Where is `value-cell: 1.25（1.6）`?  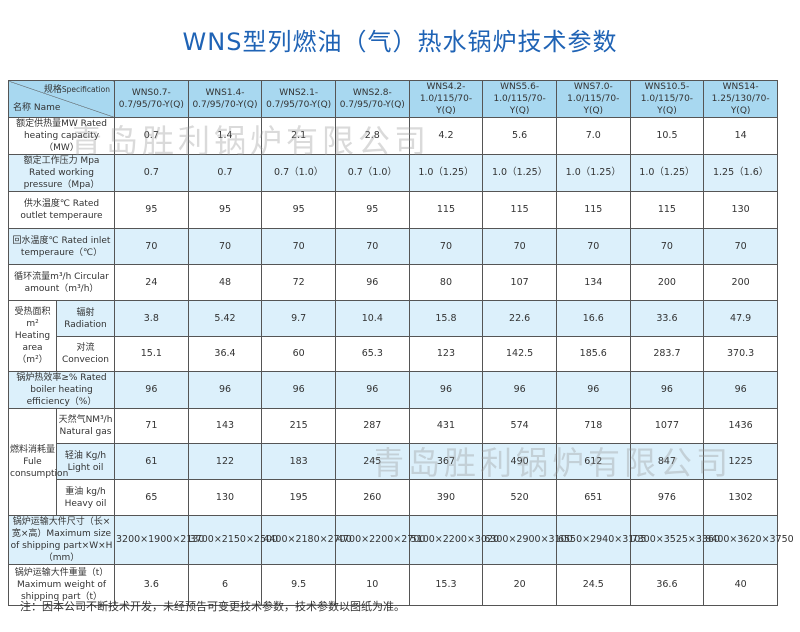 value-cell: 1.25（1.6） is located at coordinates (740, 173).